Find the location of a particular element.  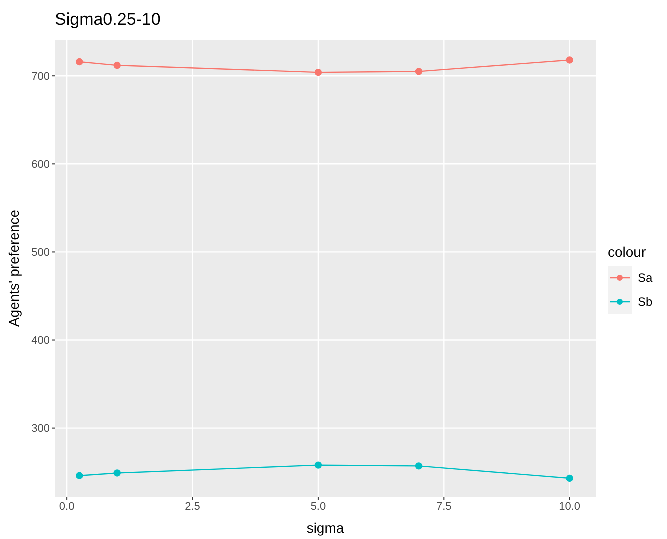

y-tick-label: 400 is located at coordinates (41, 341).